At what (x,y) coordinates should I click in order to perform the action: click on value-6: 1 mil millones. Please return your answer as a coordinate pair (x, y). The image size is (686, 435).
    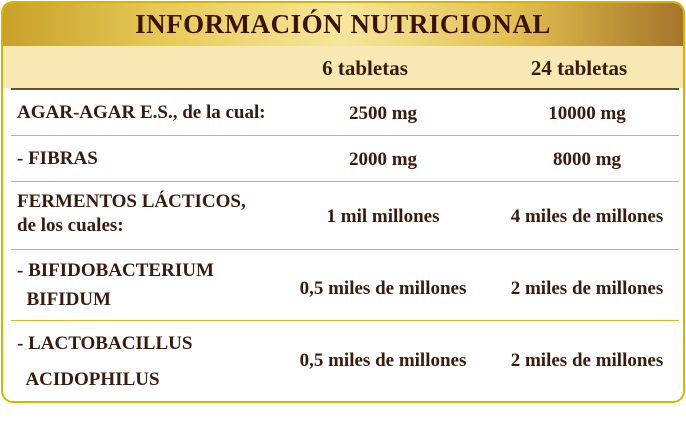
    Looking at the image, I should click on (383, 216).